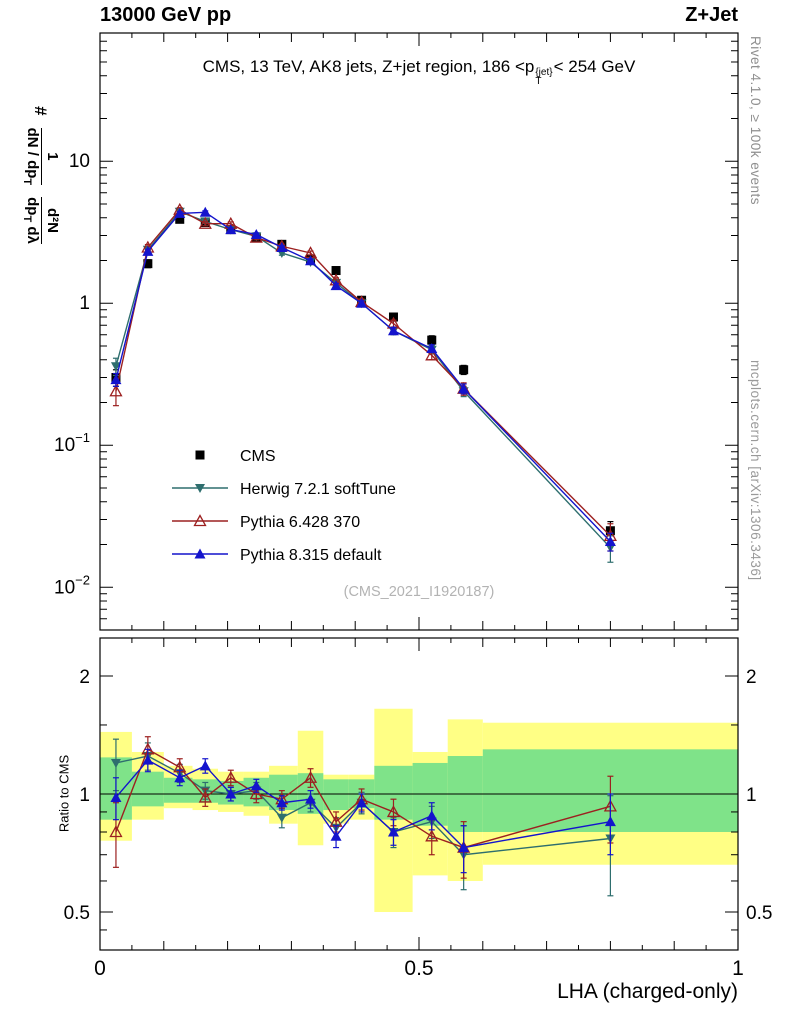 This screenshot has height=1024, width=786. Describe the element at coordinates (64, 793) in the screenshot. I see `ratio-axis-label: Ratio to CMS` at that location.